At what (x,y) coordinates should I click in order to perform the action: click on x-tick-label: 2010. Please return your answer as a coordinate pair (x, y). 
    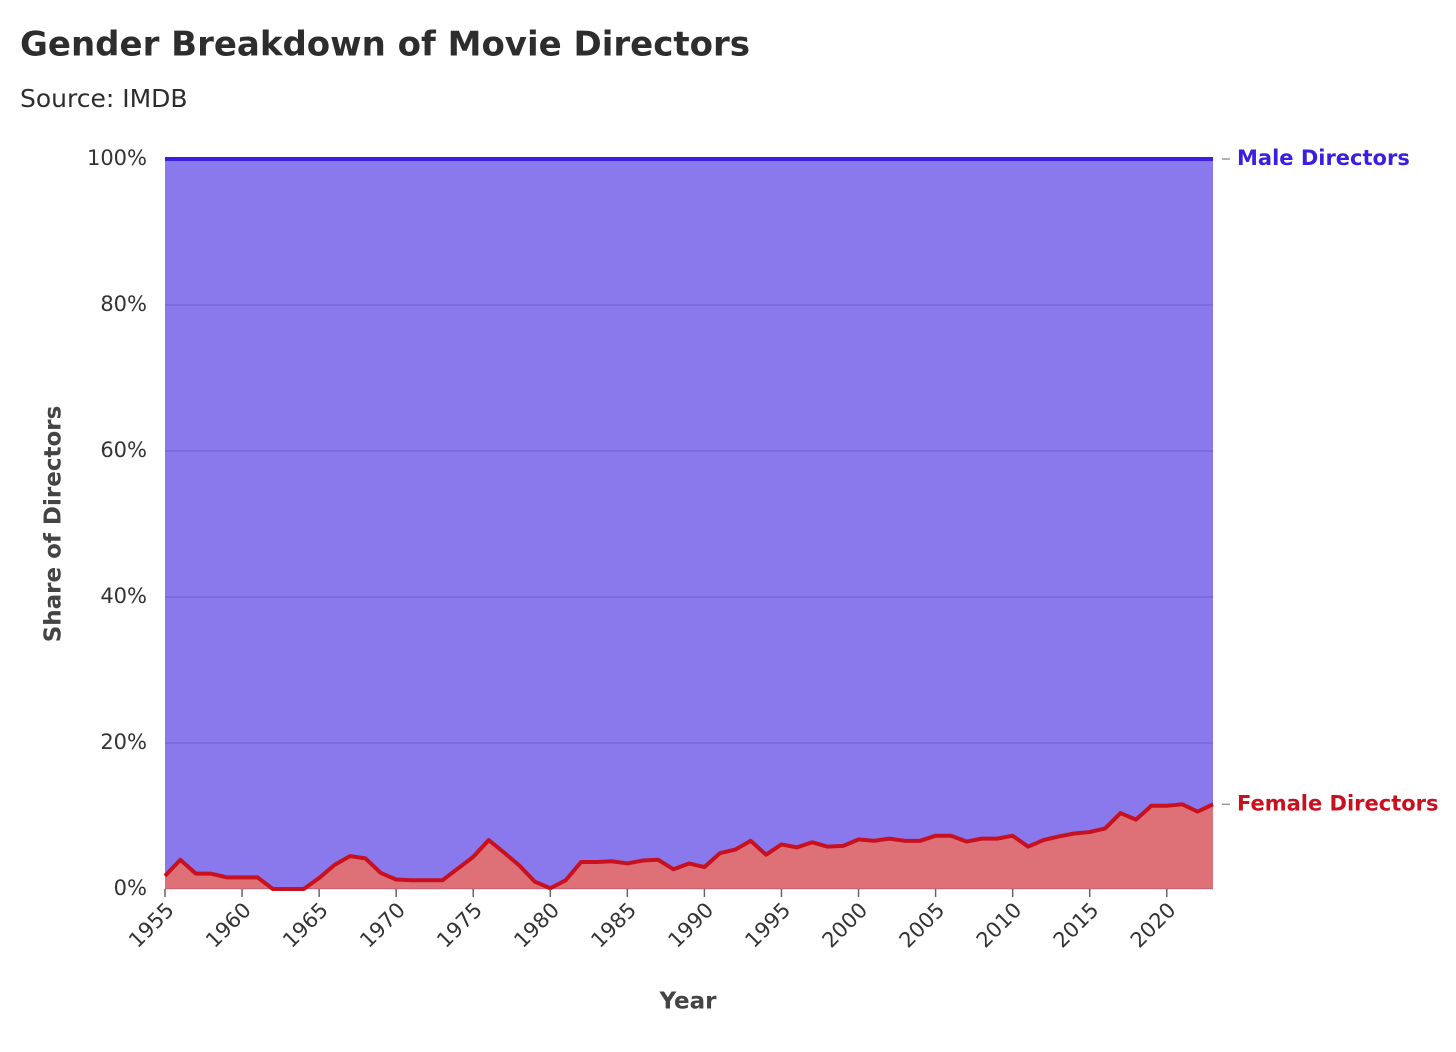
    Looking at the image, I should click on (999, 925).